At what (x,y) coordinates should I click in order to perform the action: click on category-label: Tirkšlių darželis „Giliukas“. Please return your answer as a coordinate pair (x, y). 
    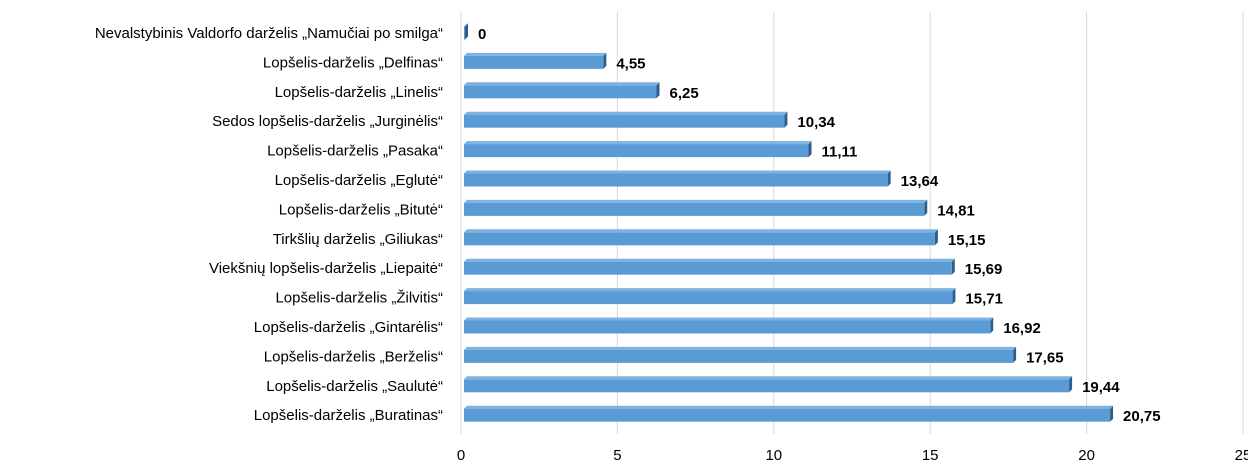
    Looking at the image, I should click on (358, 239).